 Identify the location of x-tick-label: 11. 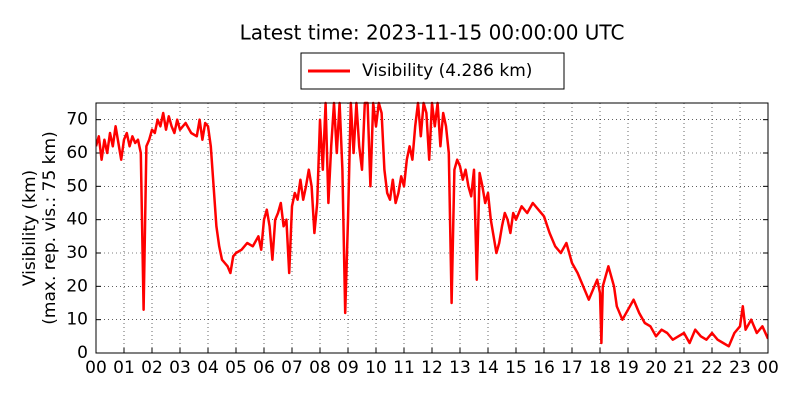
(404, 368).